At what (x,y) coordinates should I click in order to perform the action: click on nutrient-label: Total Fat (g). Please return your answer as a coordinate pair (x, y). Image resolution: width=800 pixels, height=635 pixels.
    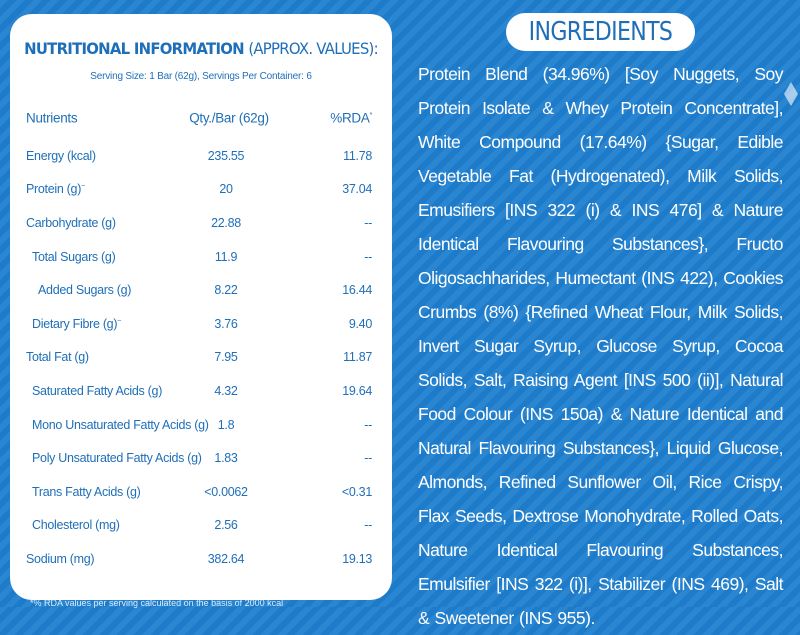
    Looking at the image, I should click on (57, 357).